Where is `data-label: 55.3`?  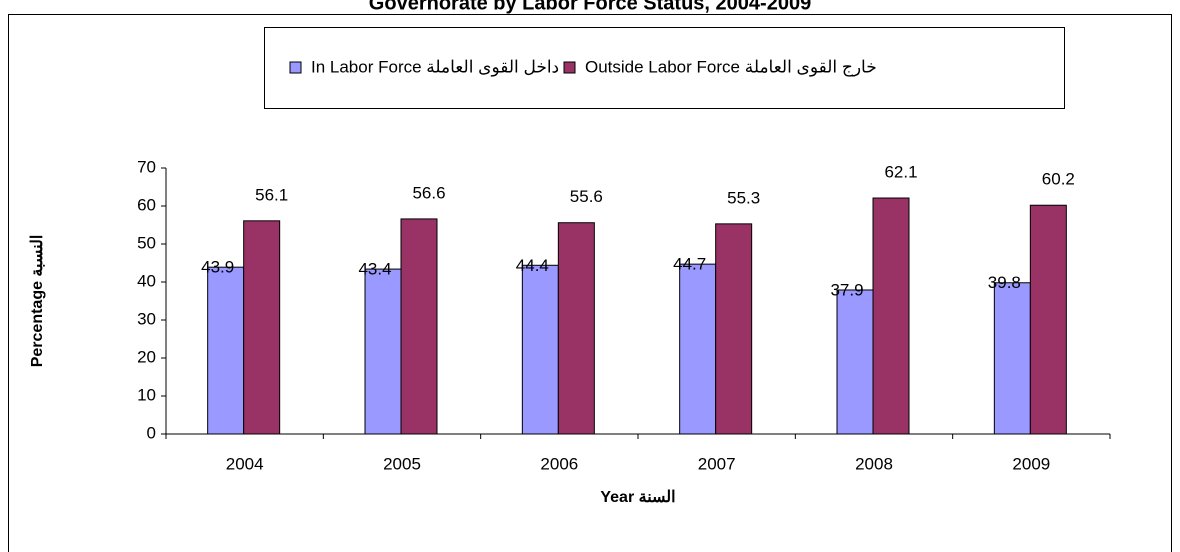 data-label: 55.3 is located at coordinates (743, 197).